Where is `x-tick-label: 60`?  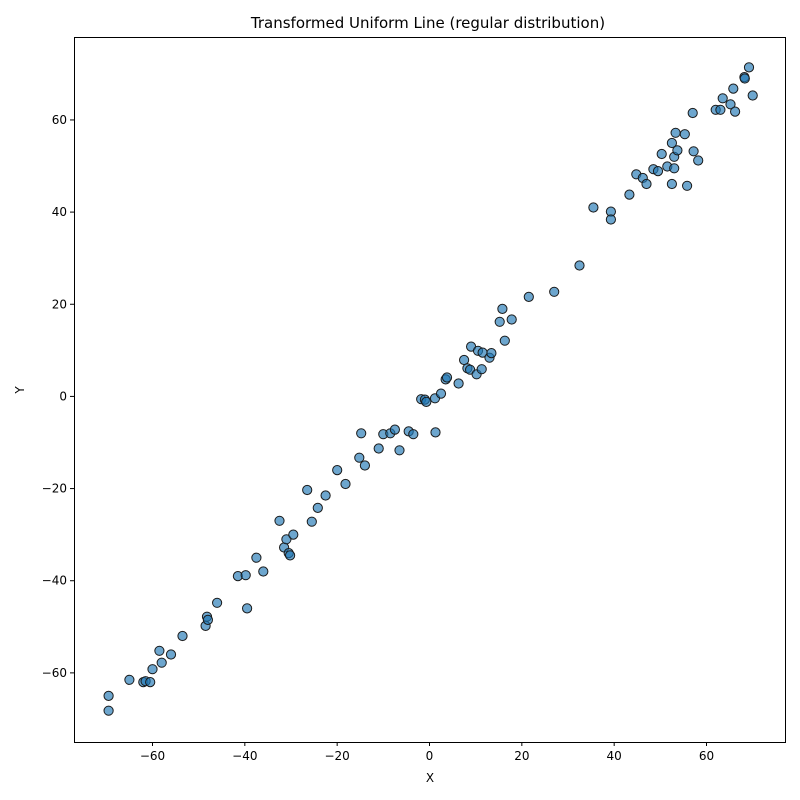
x-tick-label: 60 is located at coordinates (706, 756).